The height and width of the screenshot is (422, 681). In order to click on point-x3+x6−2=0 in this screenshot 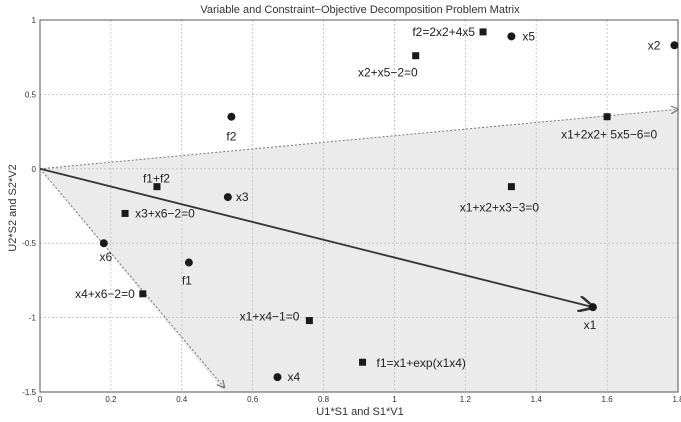, I will do `click(125, 213)`.